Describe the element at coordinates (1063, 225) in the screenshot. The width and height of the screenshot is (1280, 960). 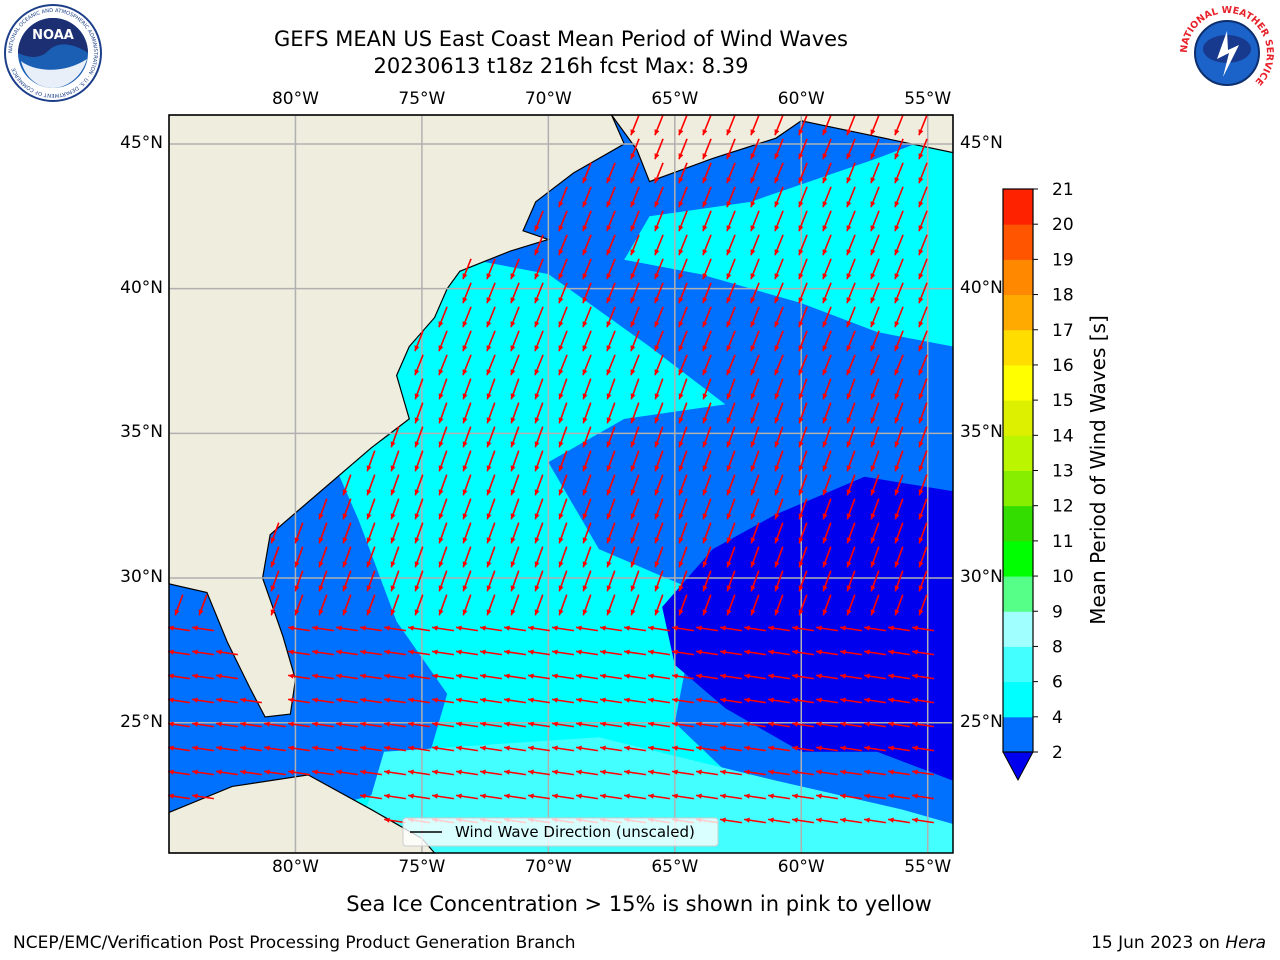
I see `colorbar-tick-label: 20` at that location.